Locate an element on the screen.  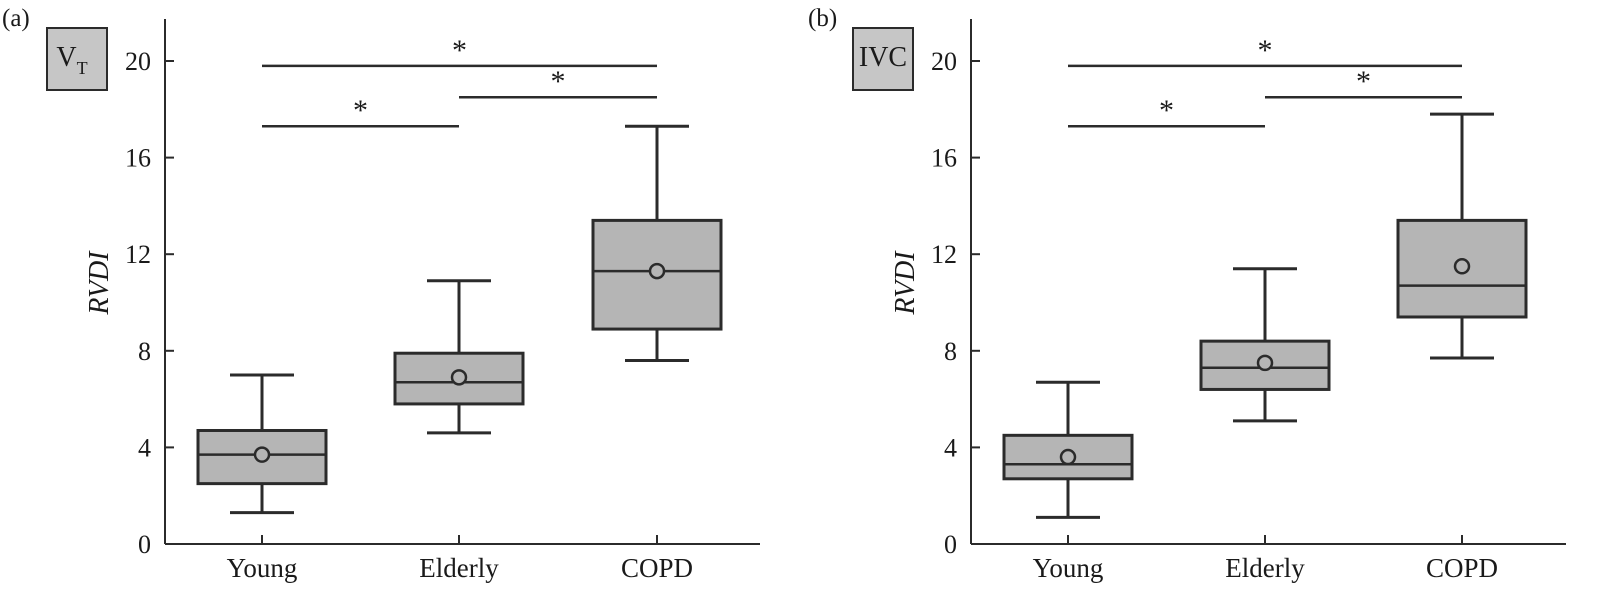
badge-label: VT is located at coordinates (71, 60).